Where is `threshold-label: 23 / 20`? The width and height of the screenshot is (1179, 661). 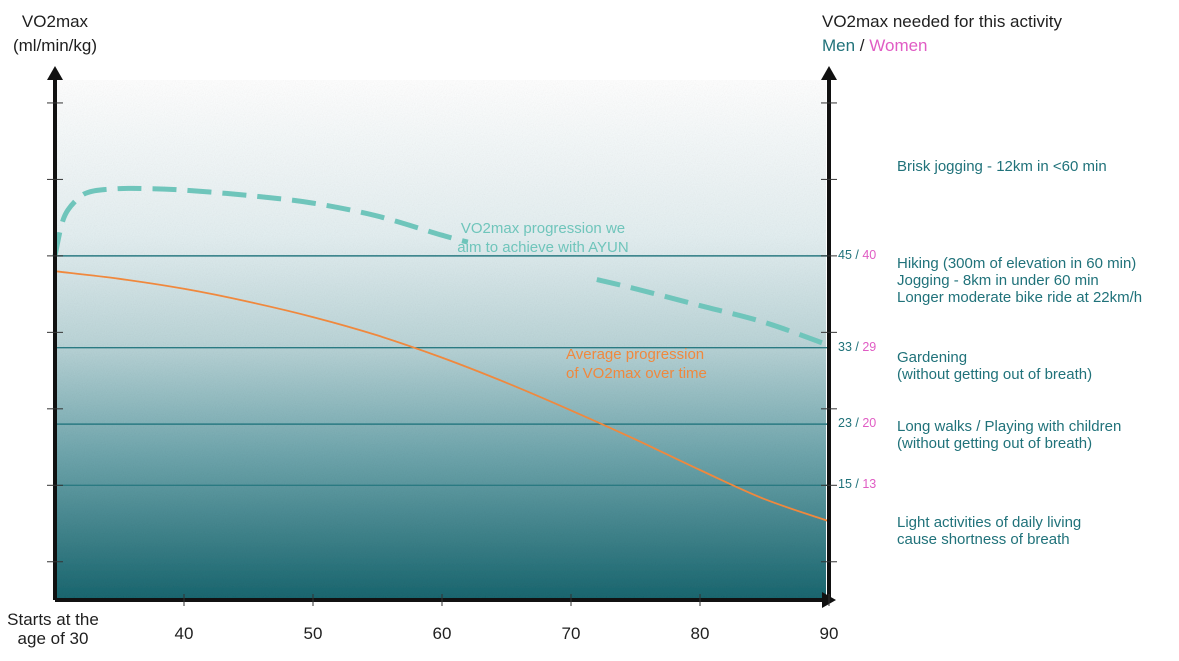 threshold-label: 23 / 20 is located at coordinates (857, 423).